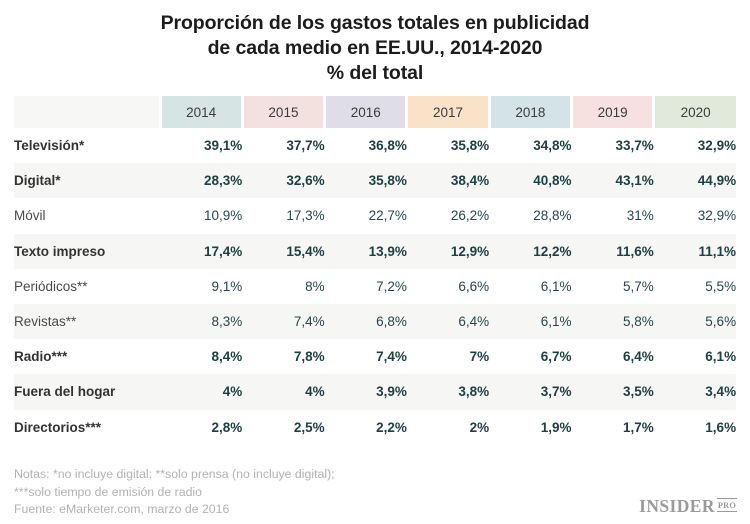 This screenshot has width=750, height=524. I want to click on column-header-2015: 2015, so click(284, 112).